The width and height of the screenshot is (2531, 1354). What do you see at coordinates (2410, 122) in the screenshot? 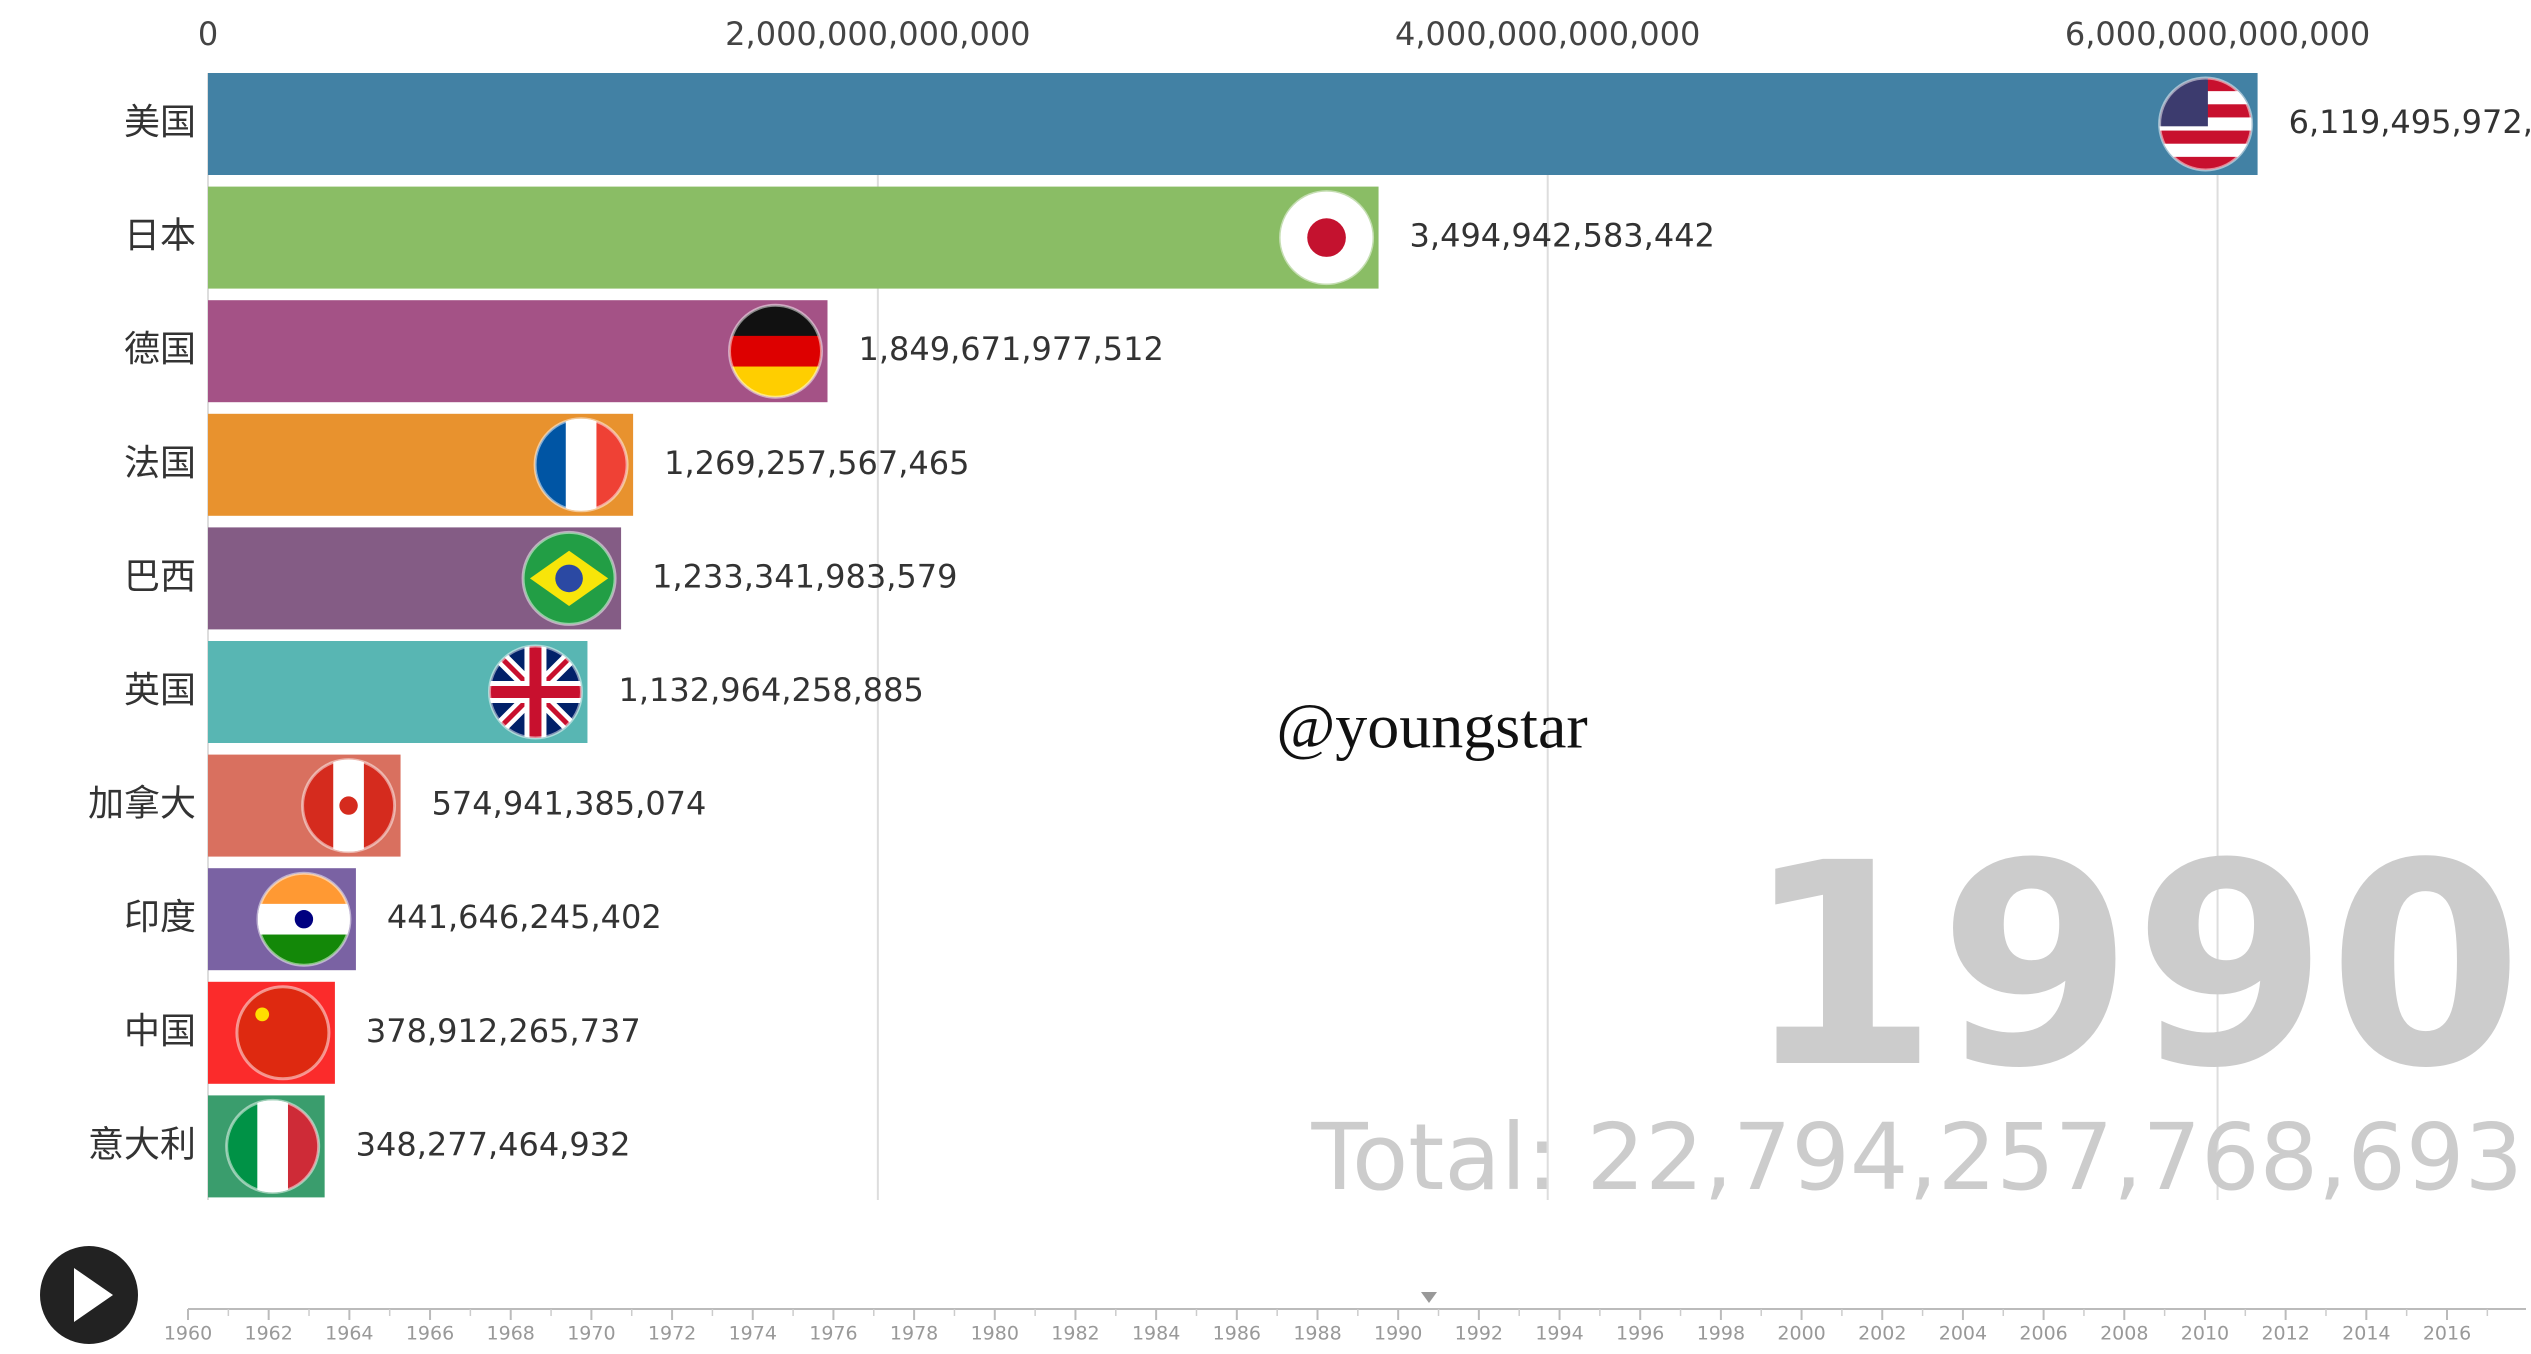
I see `value-label: 6,119,495,972,000` at bounding box center [2410, 122].